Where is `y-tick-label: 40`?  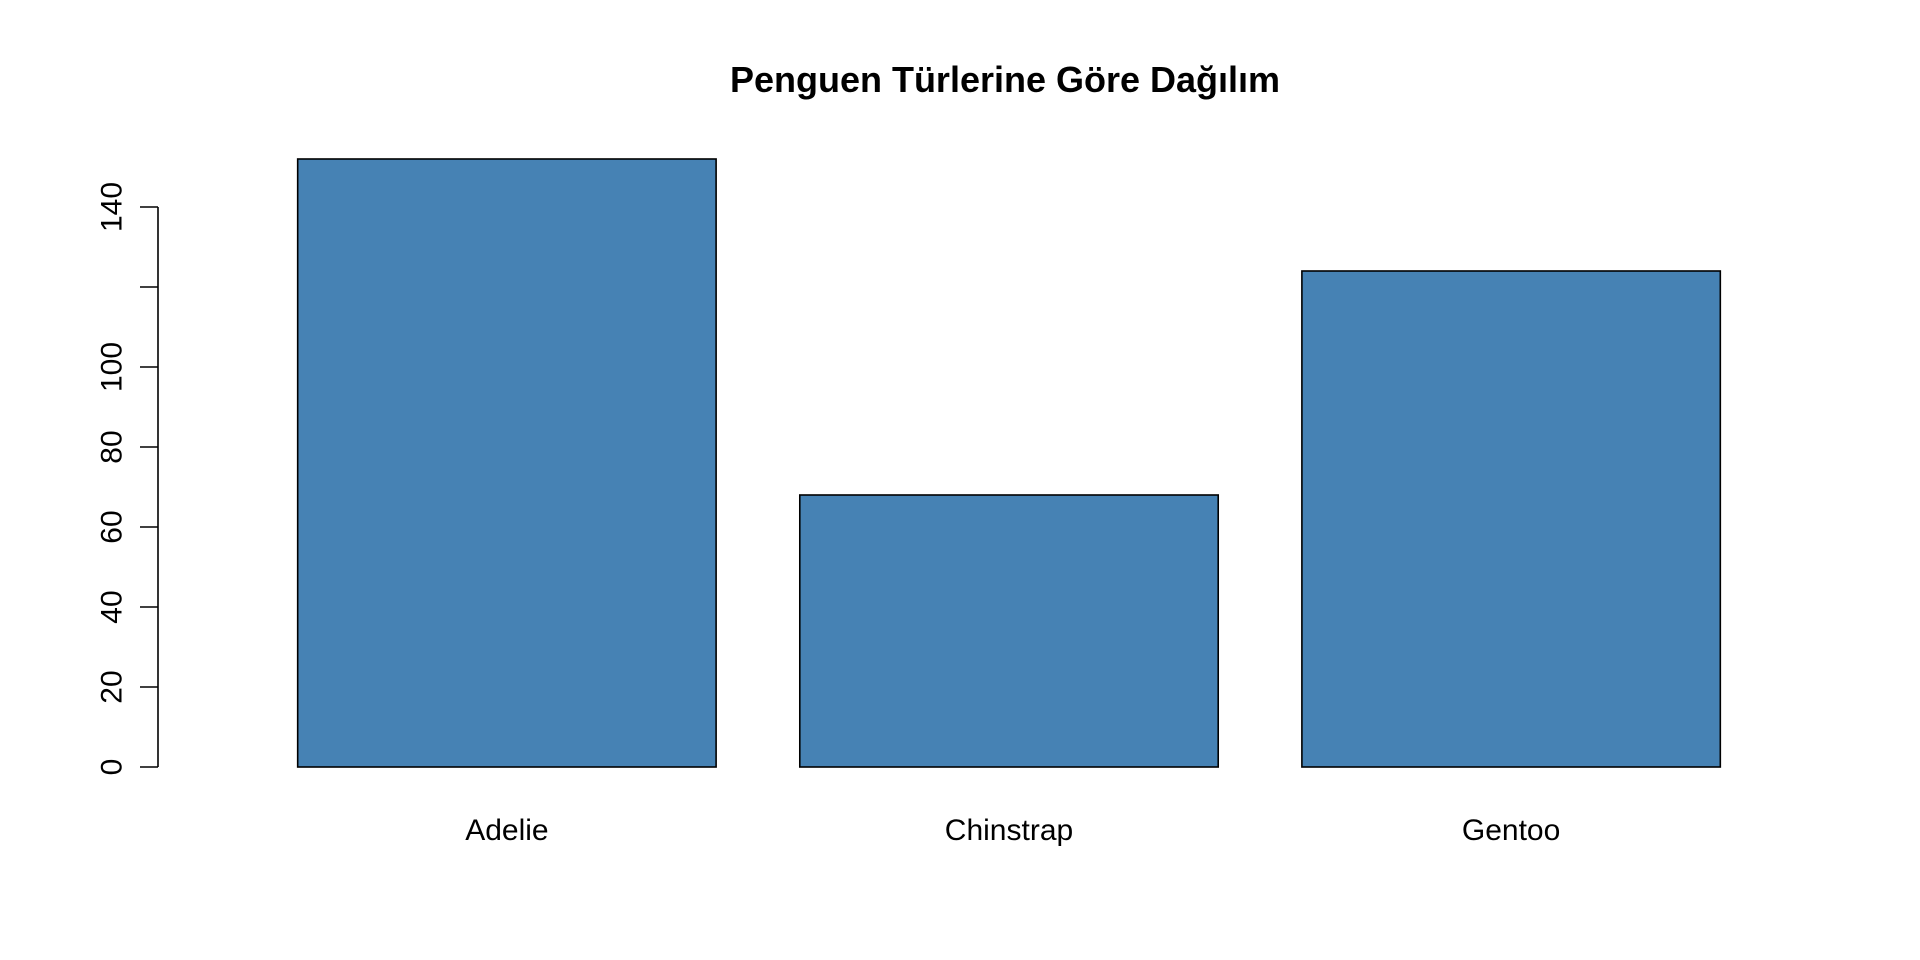 y-tick-label: 40 is located at coordinates (112, 606).